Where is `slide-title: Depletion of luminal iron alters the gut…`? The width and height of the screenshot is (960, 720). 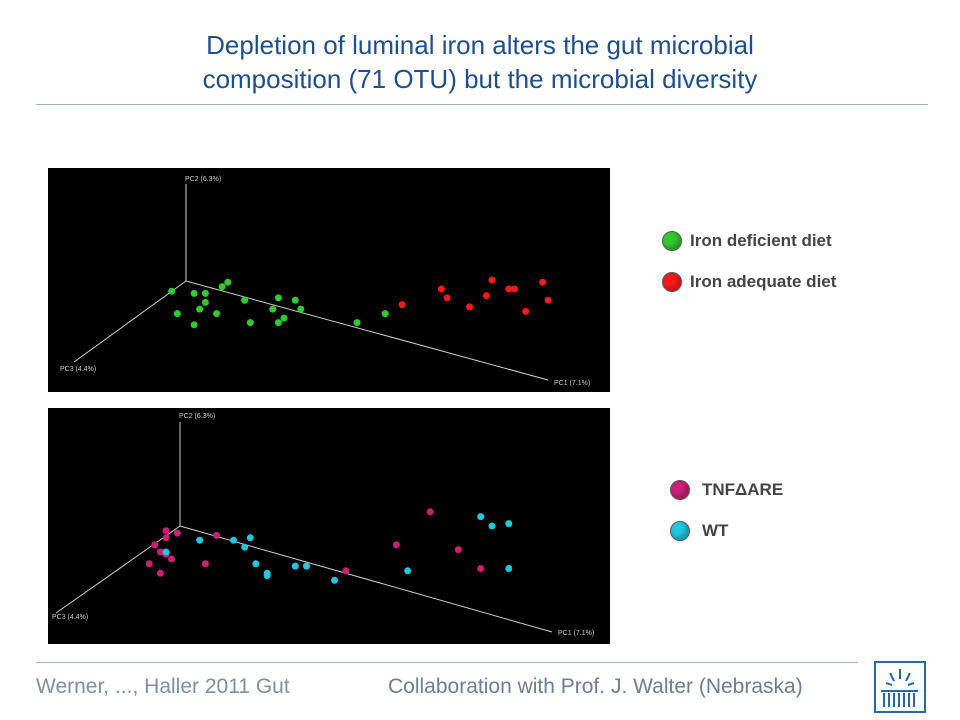
slide-title: Depletion of luminal iron alters the gut… is located at coordinates (480, 62).